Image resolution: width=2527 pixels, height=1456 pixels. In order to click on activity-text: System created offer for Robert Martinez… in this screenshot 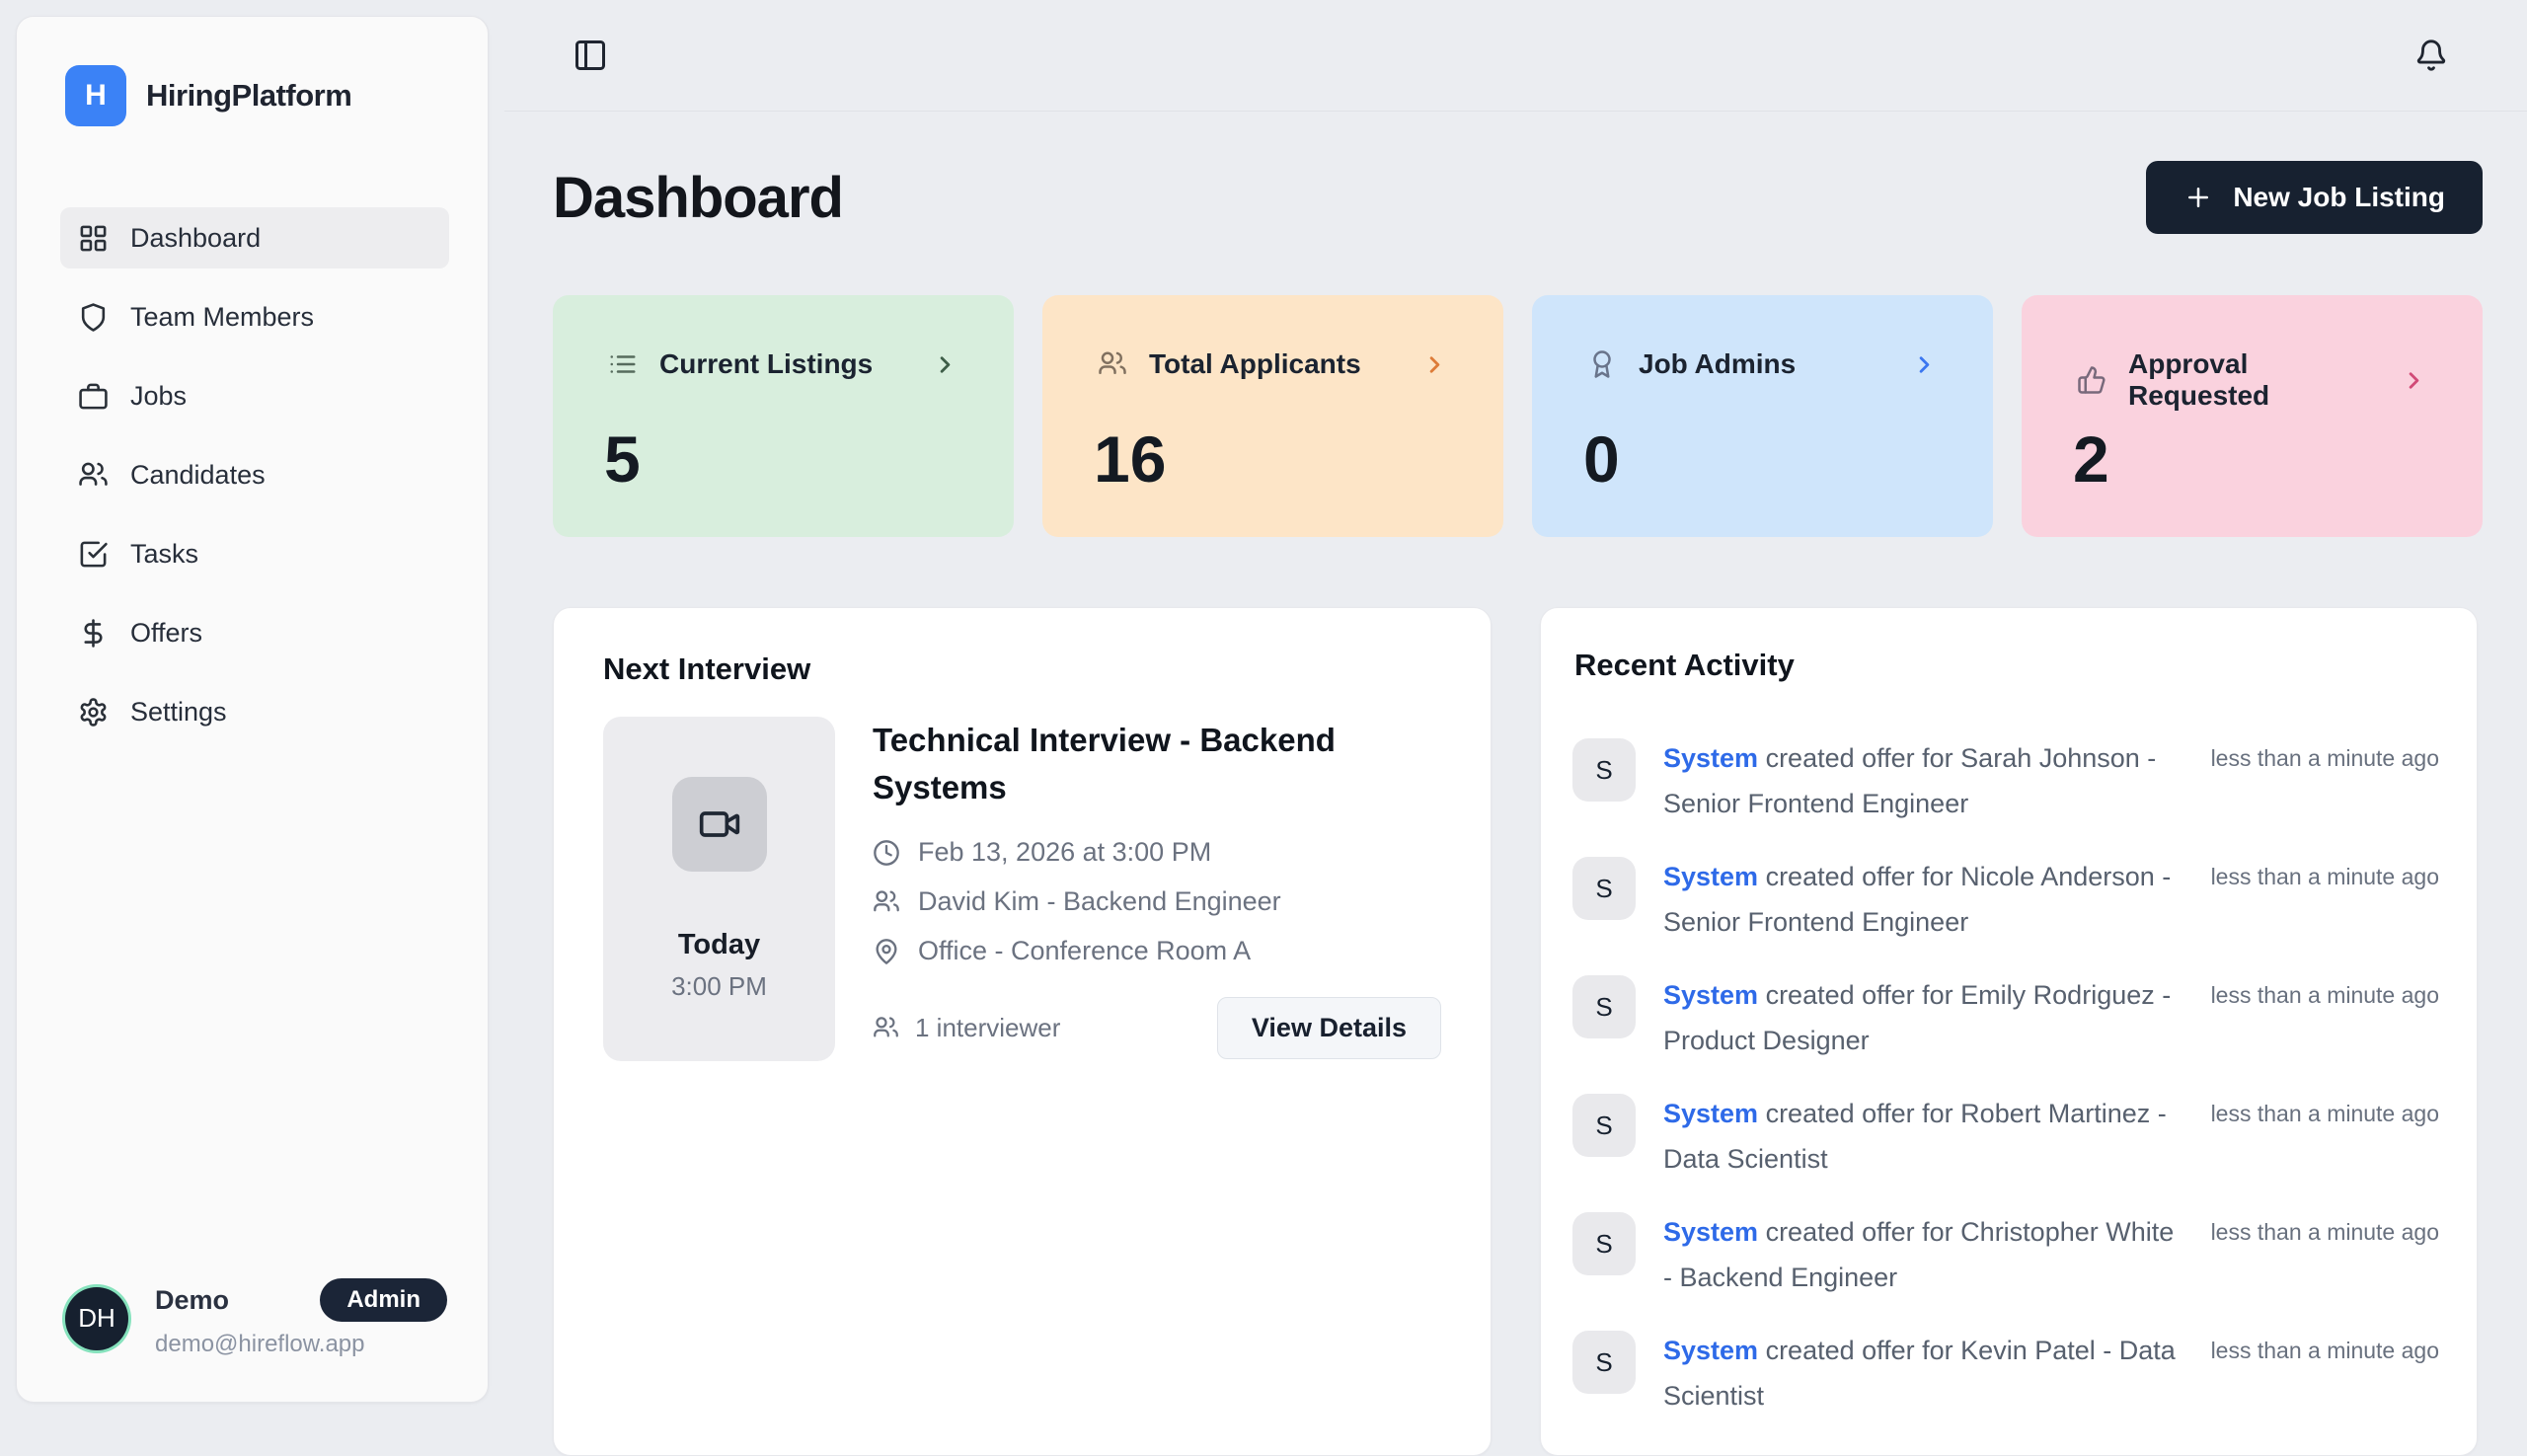, I will do `click(1923, 1136)`.